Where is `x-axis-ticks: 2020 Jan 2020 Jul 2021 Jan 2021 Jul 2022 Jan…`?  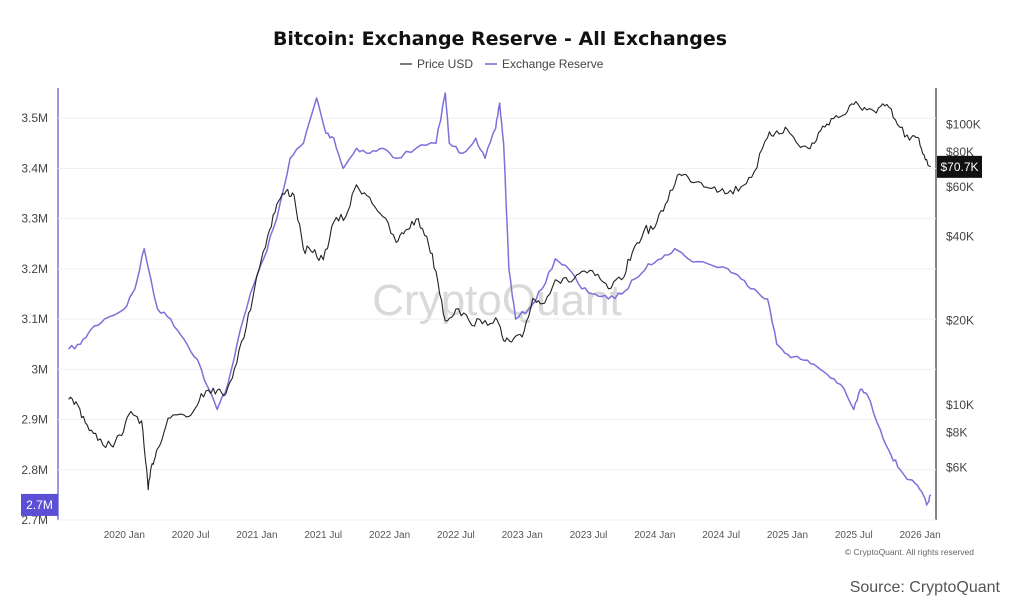 x-axis-ticks: 2020 Jan 2020 Jul 2021 Jan 2021 Jul 2022 Jan… is located at coordinates (522, 535).